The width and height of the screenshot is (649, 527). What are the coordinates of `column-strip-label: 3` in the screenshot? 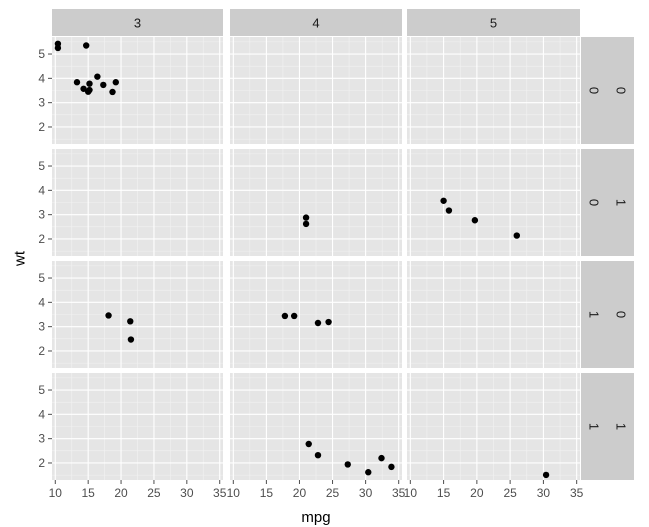 It's located at (137, 23).